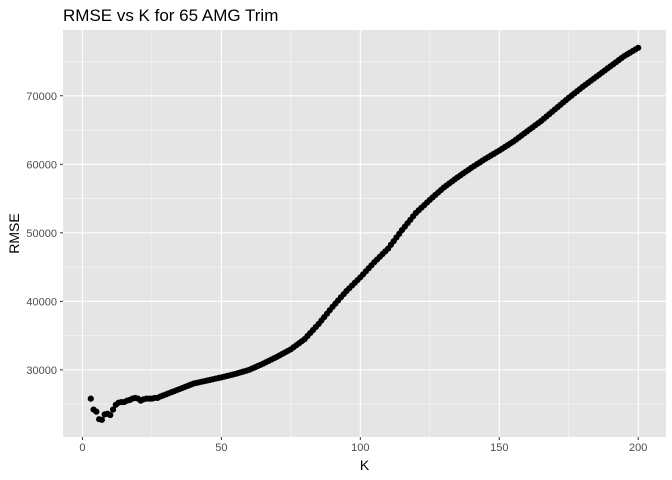 This screenshot has height=480, width=672. Describe the element at coordinates (41, 371) in the screenshot. I see `y-tick-label: 30000` at that location.